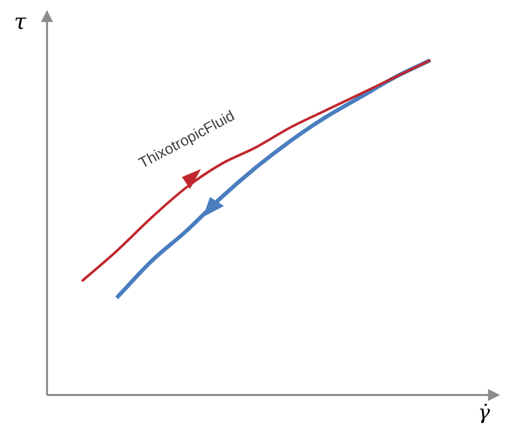 The height and width of the screenshot is (432, 508). What do you see at coordinates (484, 412) in the screenshot?
I see `x-axis-title: γ̇` at bounding box center [484, 412].